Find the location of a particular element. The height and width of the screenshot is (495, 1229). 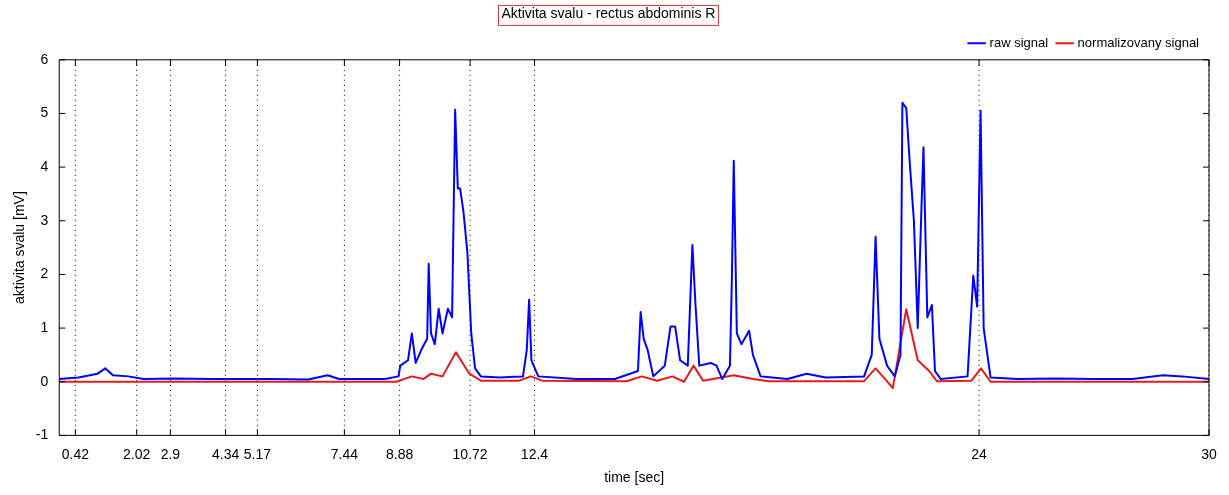

y-tick-label: 0 is located at coordinates (44, 380).